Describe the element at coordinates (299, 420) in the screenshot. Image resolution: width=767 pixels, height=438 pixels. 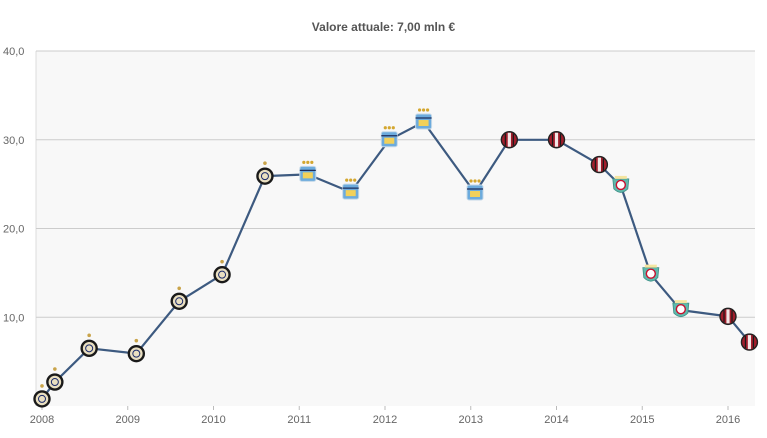
I see `x-tick-label: 2011` at that location.